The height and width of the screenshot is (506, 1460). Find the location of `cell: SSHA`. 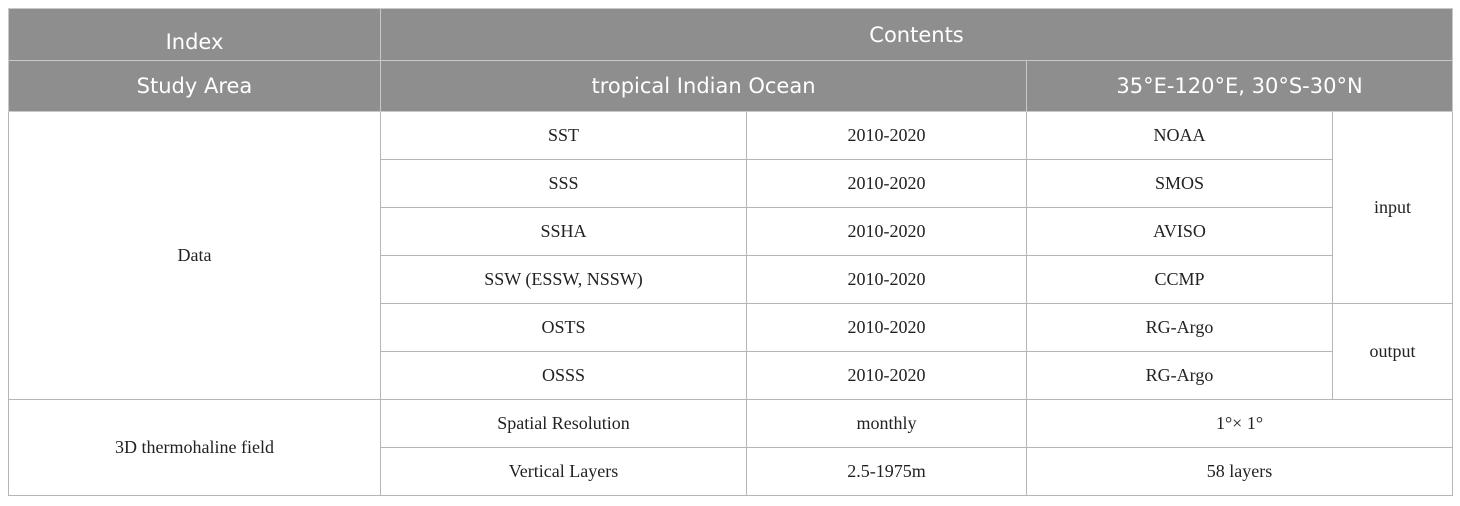

cell: SSHA is located at coordinates (563, 231).